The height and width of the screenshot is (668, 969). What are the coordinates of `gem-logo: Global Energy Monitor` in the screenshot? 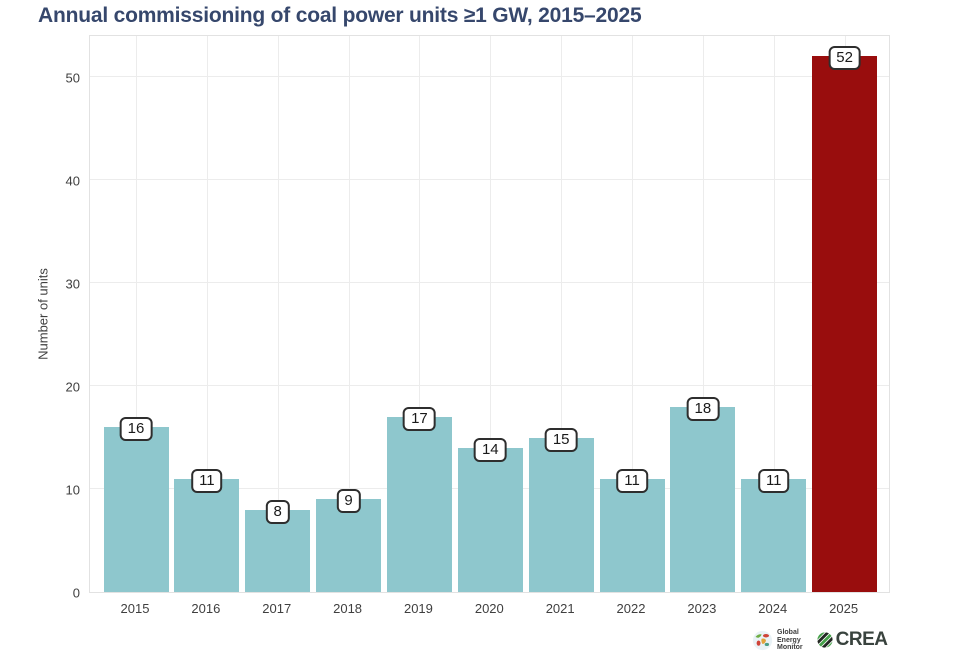 It's located at (777, 640).